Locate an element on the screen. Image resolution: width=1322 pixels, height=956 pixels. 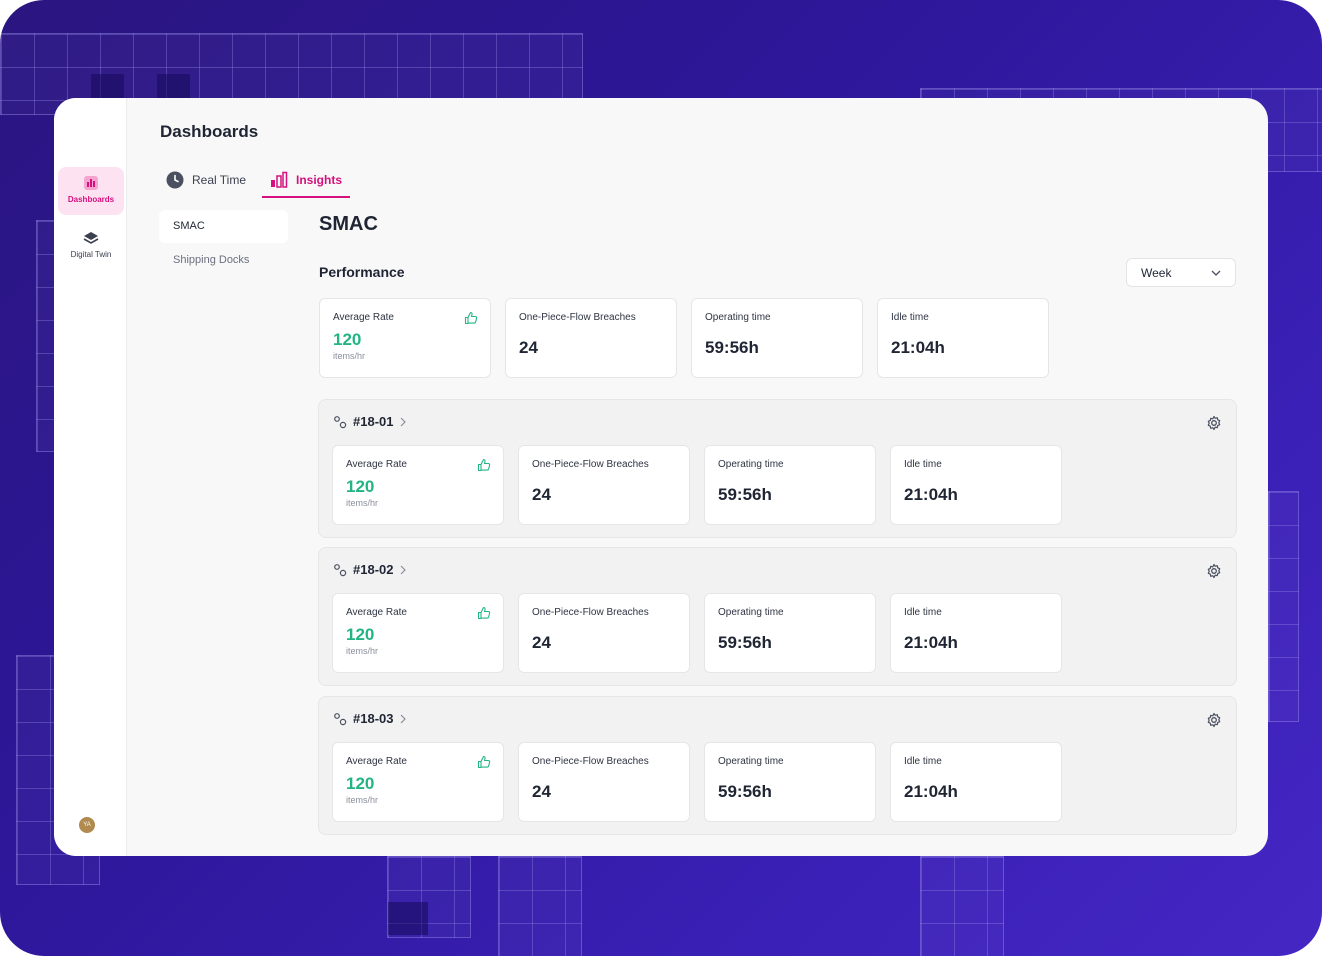
sidebar-item-digital-twin: Digital Twin is located at coordinates (91, 246).